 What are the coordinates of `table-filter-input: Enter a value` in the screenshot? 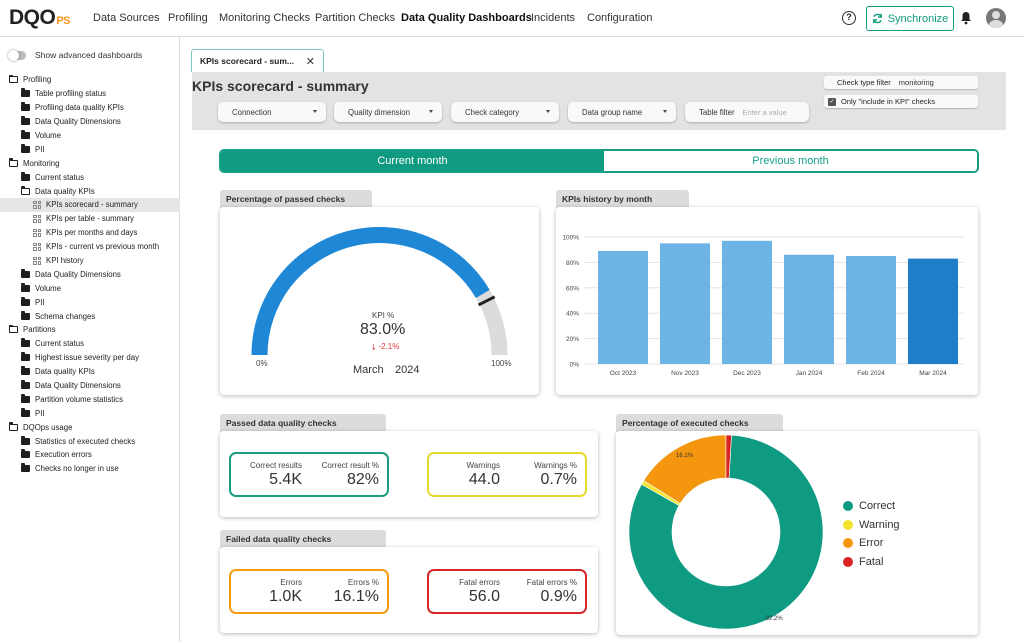 It's located at (764, 112).